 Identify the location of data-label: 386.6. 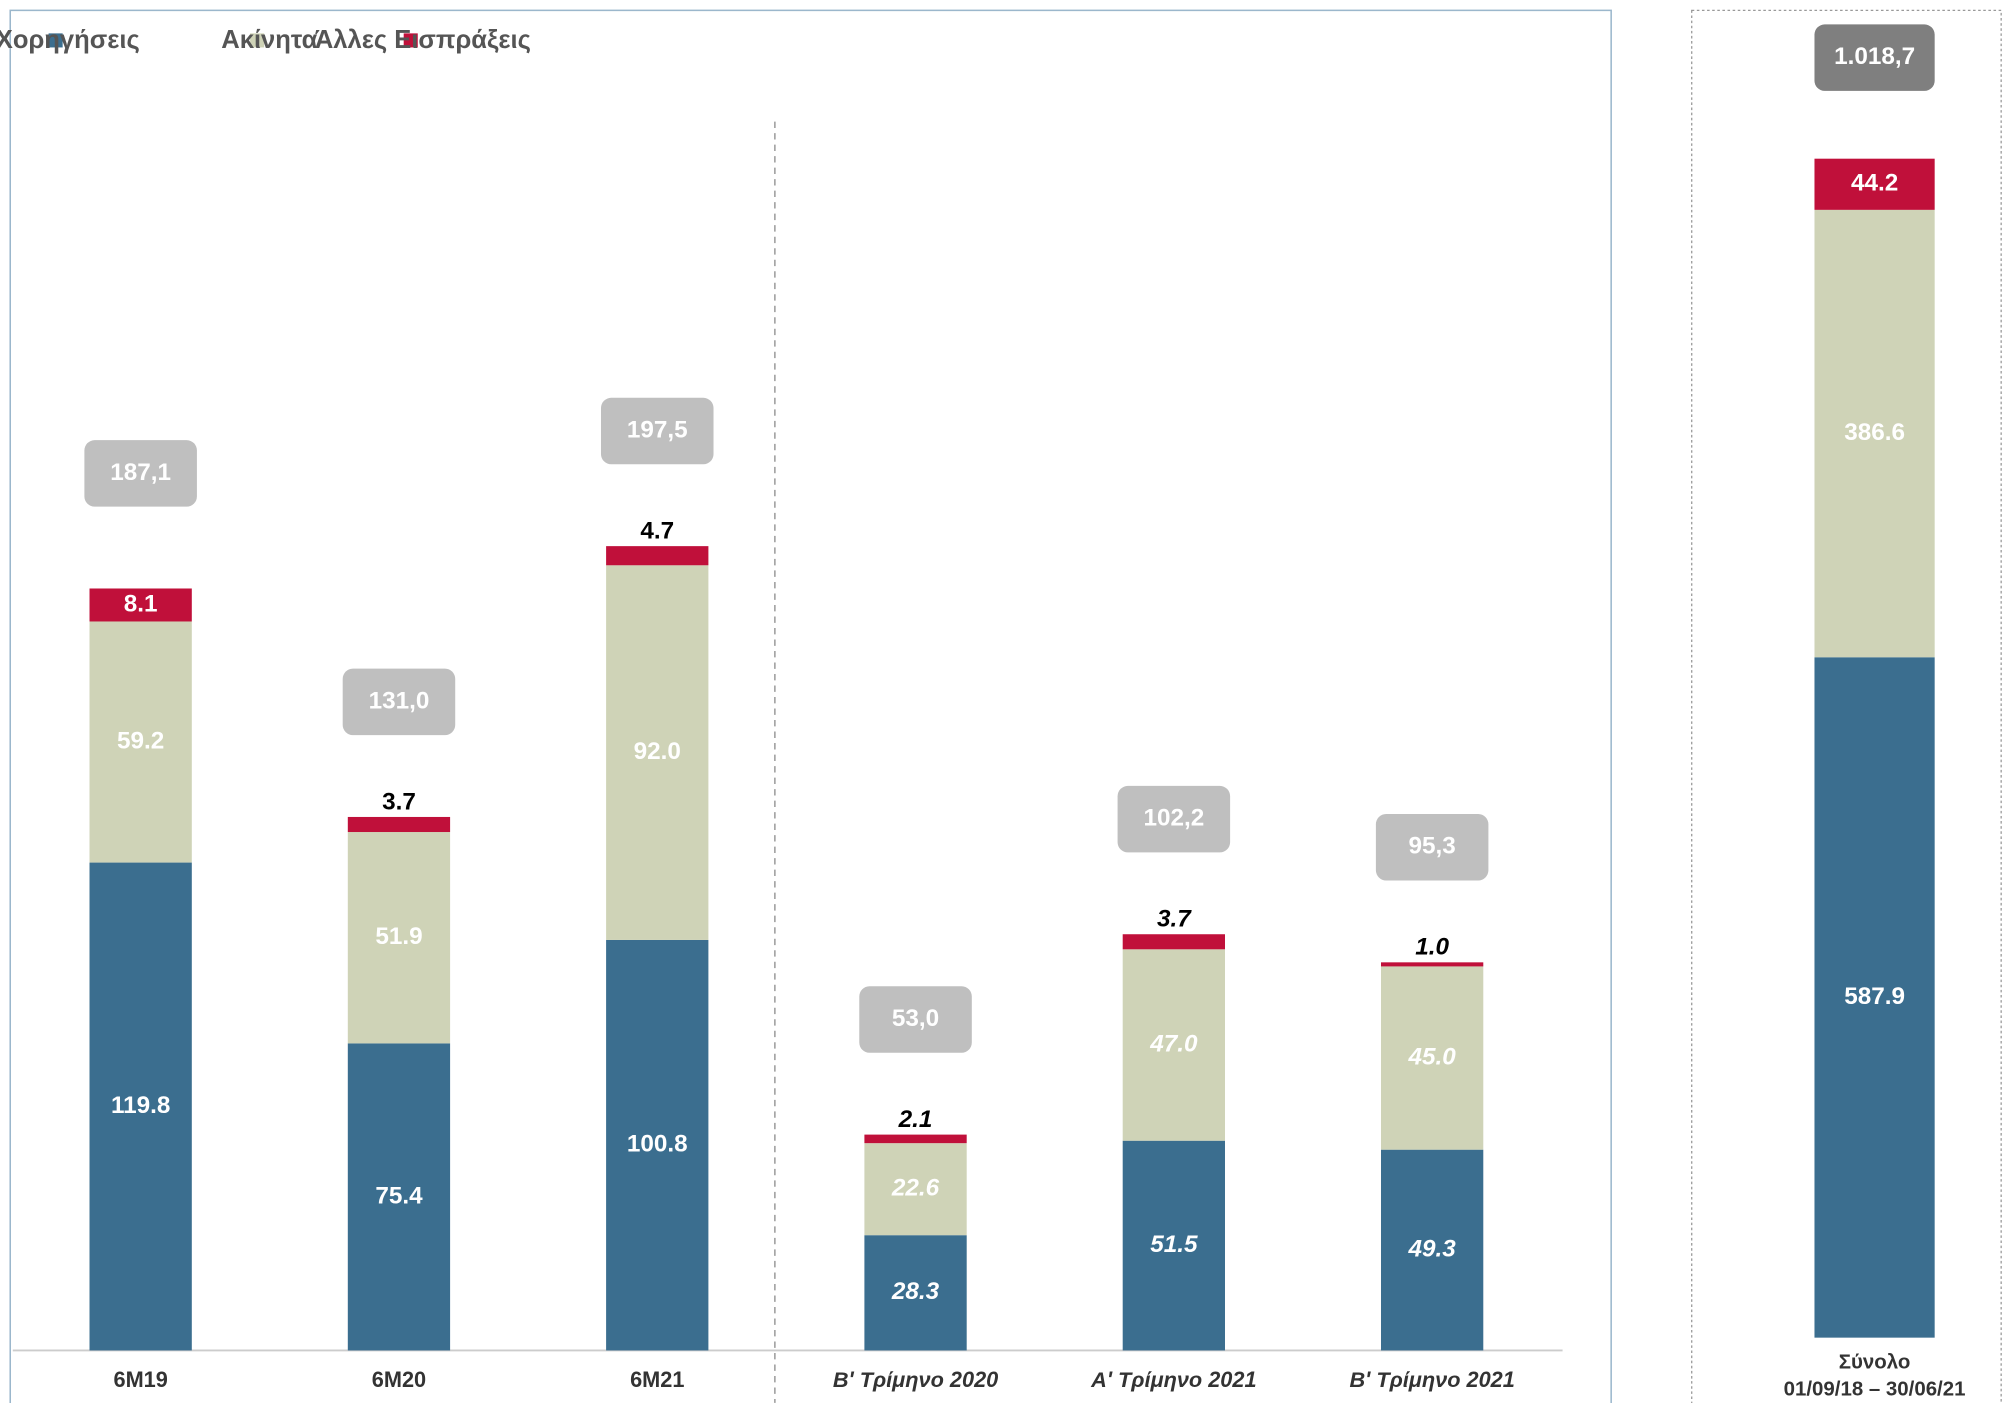
(1874, 432).